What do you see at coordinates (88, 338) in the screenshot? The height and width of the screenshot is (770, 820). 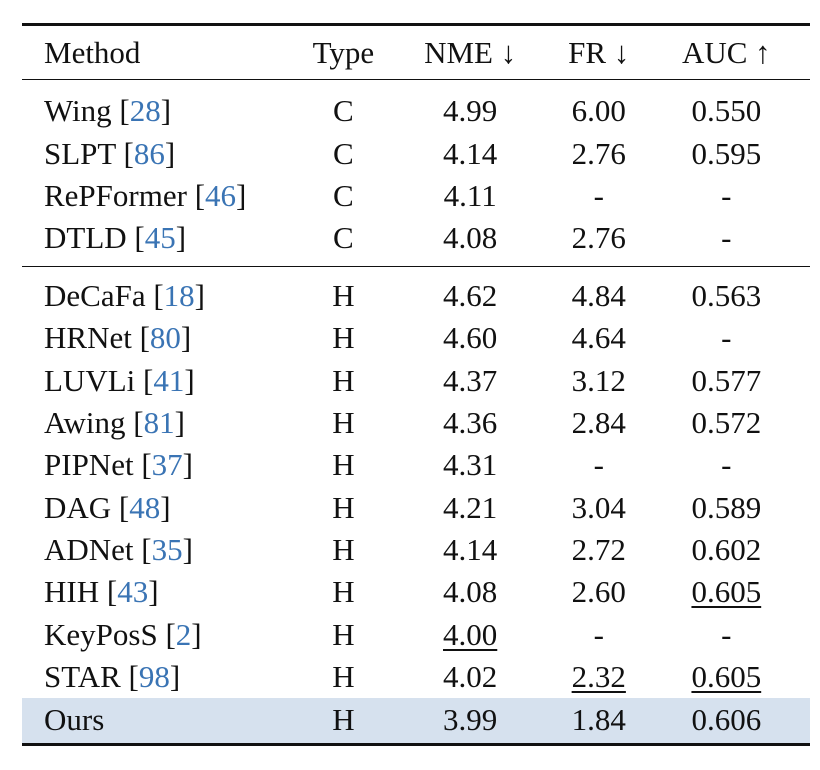 I see `method-name: HRNet` at bounding box center [88, 338].